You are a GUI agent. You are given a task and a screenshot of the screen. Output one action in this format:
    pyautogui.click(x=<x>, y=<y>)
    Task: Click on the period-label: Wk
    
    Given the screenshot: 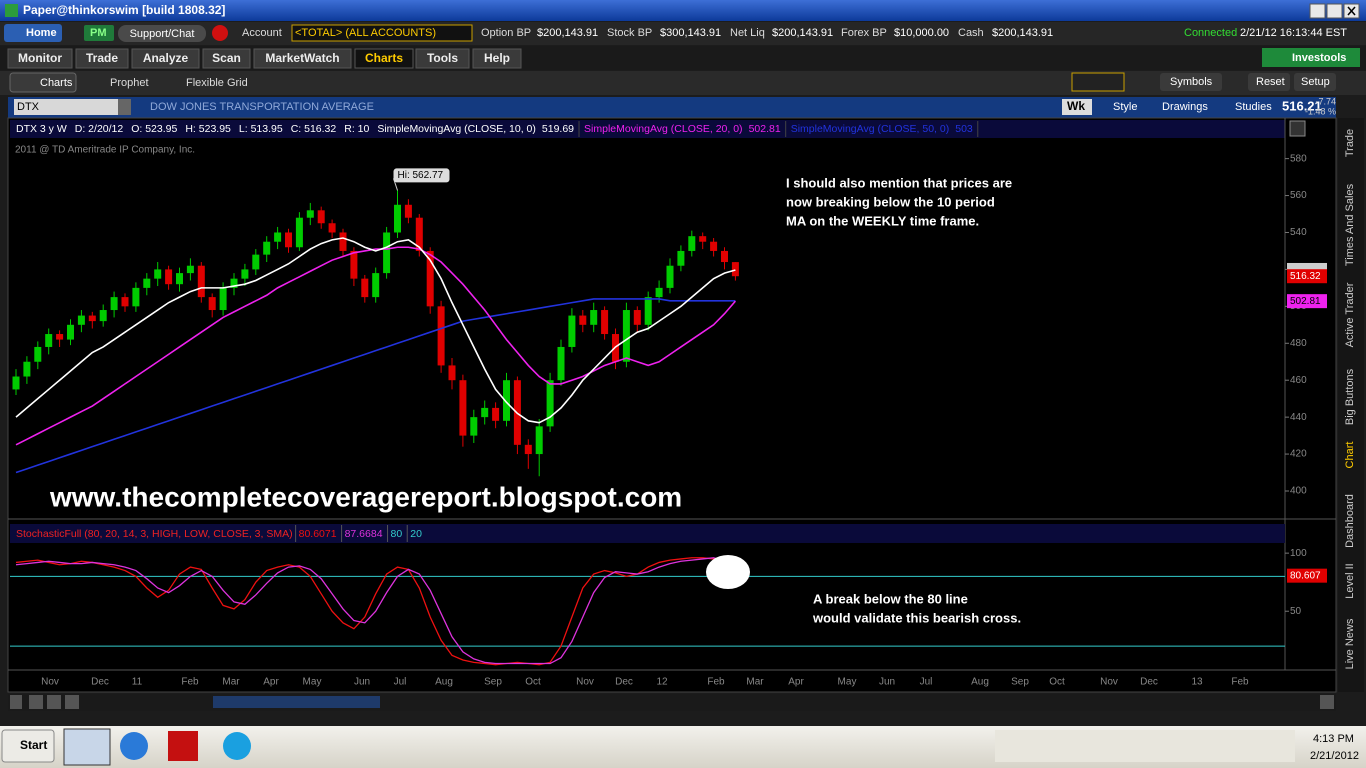 What is the action you would take?
    pyautogui.click(x=1076, y=106)
    